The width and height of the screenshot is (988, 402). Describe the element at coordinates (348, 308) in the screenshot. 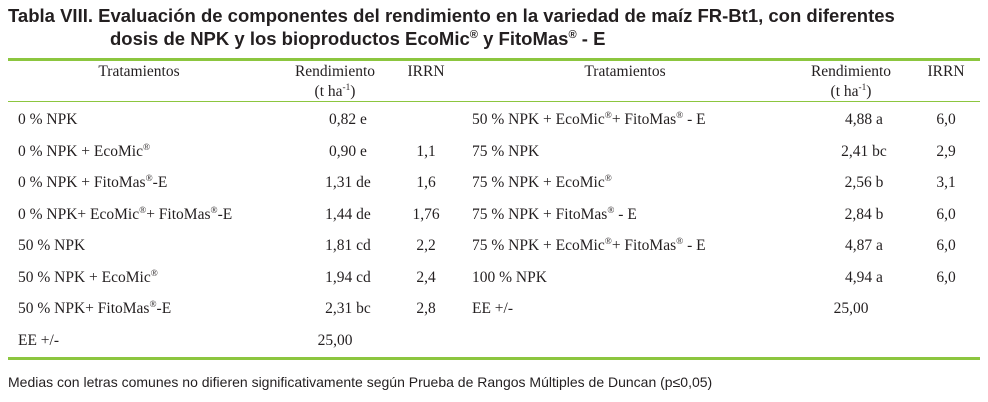

I see `yield-cell: 2,31 bc` at that location.